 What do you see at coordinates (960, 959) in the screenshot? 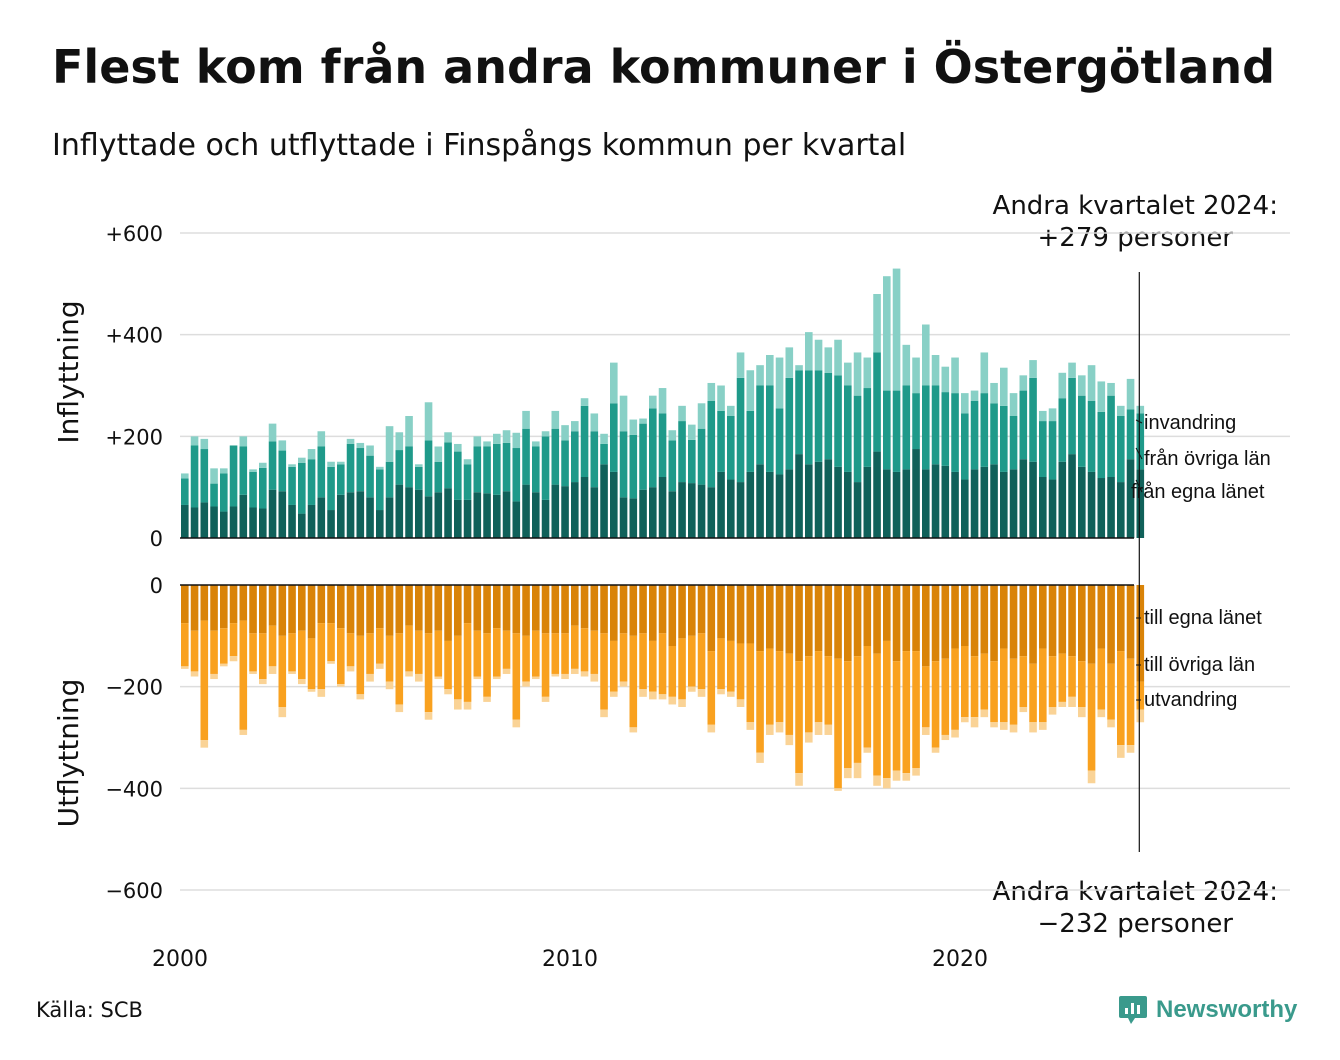
I see `xtick-label: 2020` at bounding box center [960, 959].